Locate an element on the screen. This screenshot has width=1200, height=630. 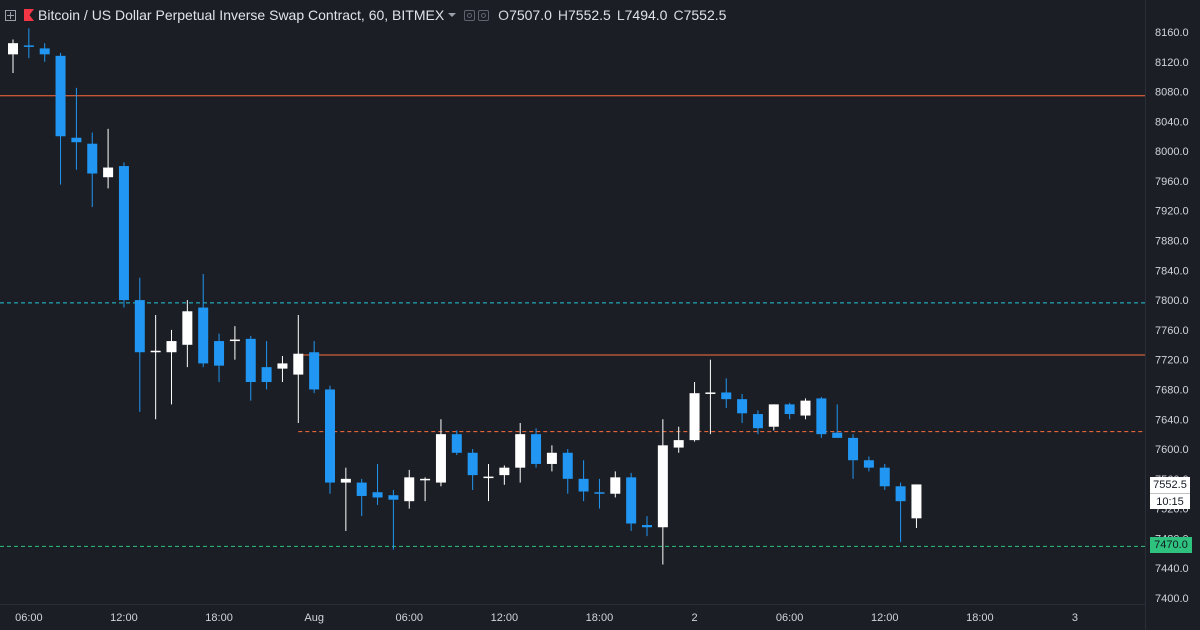
y-tick-label: 7840.0 is located at coordinates (1172, 271).